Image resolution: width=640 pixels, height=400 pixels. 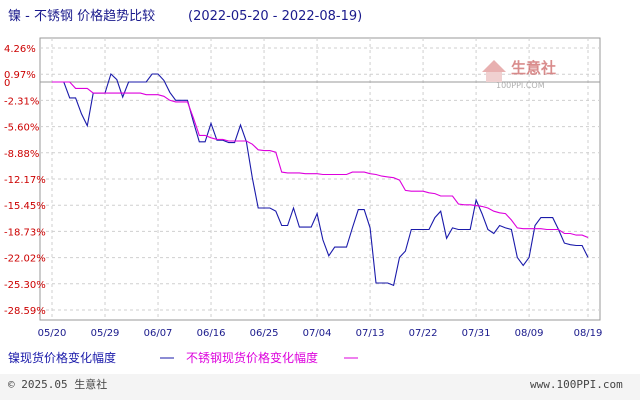 What do you see at coordinates (183, 357) in the screenshot?
I see `legend: 镍现货价格变化幅度 不锈钢现货价格变化幅度` at bounding box center [183, 357].